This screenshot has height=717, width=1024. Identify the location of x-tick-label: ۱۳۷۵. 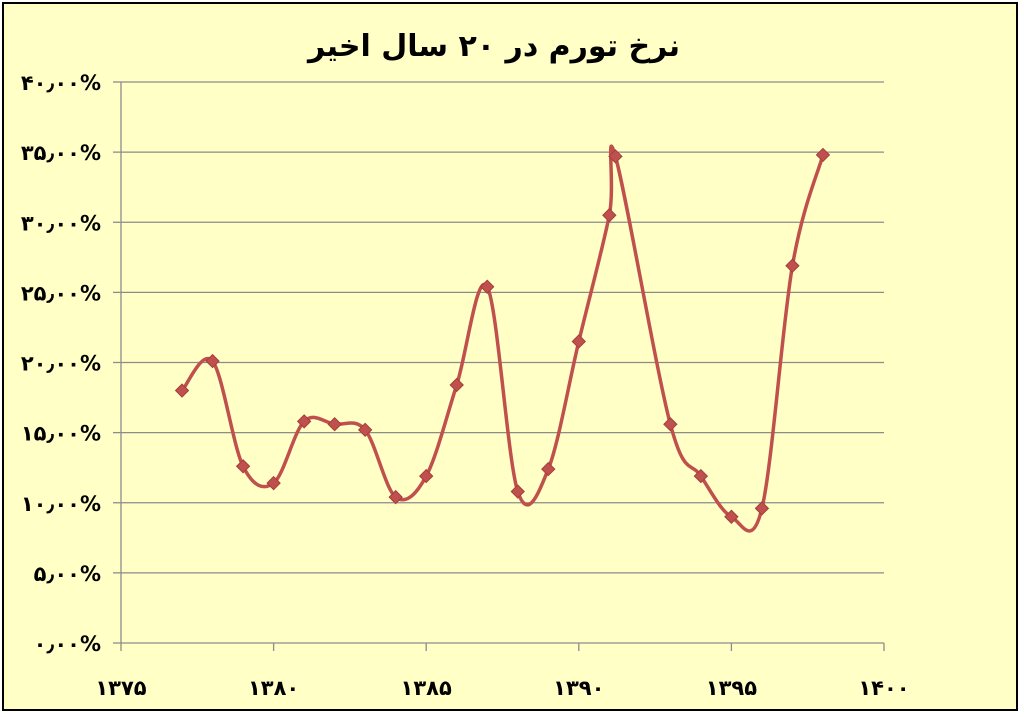
(120, 688).